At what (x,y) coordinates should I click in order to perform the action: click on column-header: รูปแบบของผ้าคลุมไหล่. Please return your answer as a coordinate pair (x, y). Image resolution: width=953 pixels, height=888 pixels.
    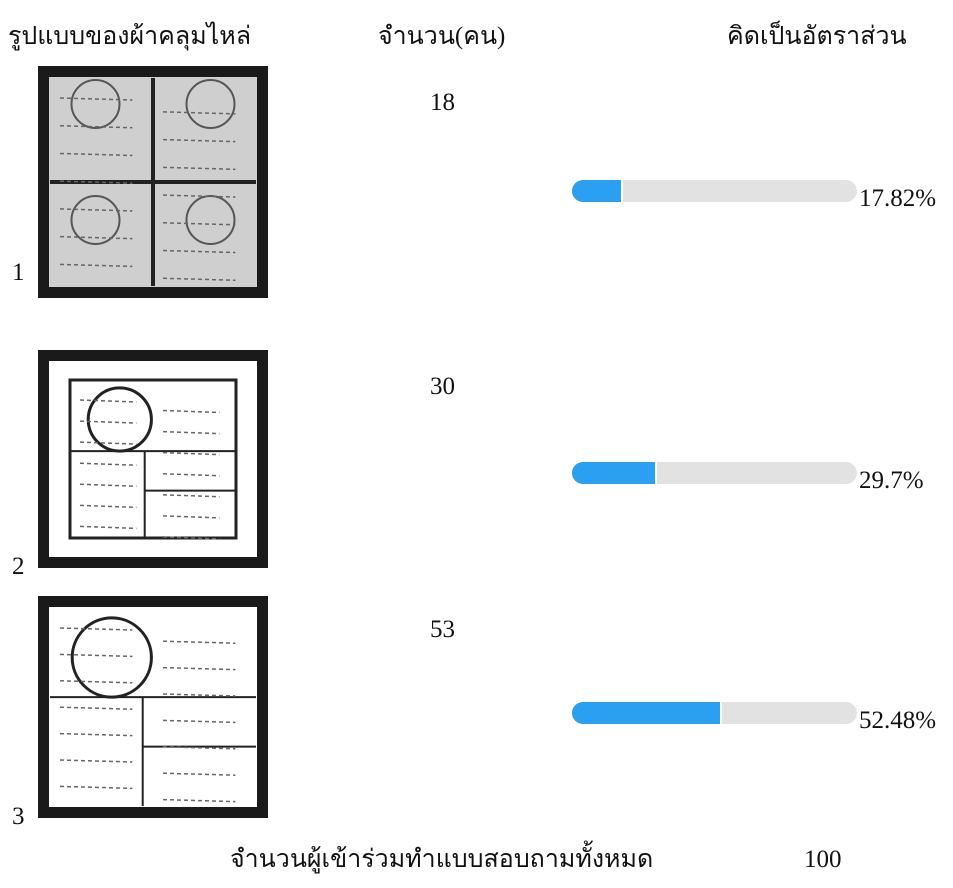
    Looking at the image, I should click on (130, 36).